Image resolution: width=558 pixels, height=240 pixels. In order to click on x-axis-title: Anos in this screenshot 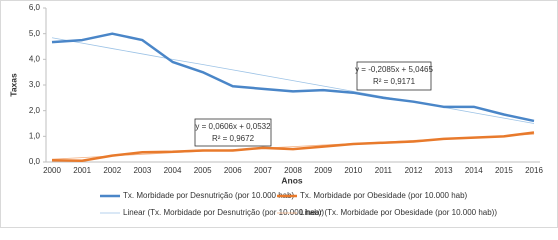, I will do `click(292, 180)`.